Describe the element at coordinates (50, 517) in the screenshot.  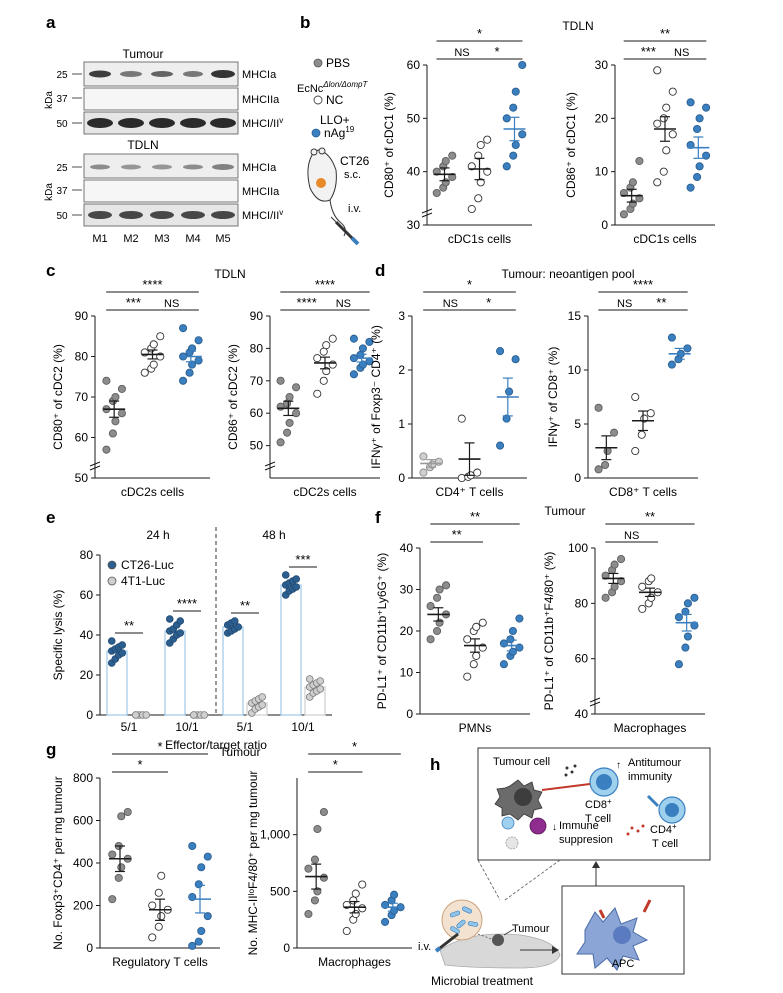
I see `panel-letter-e: e` at that location.